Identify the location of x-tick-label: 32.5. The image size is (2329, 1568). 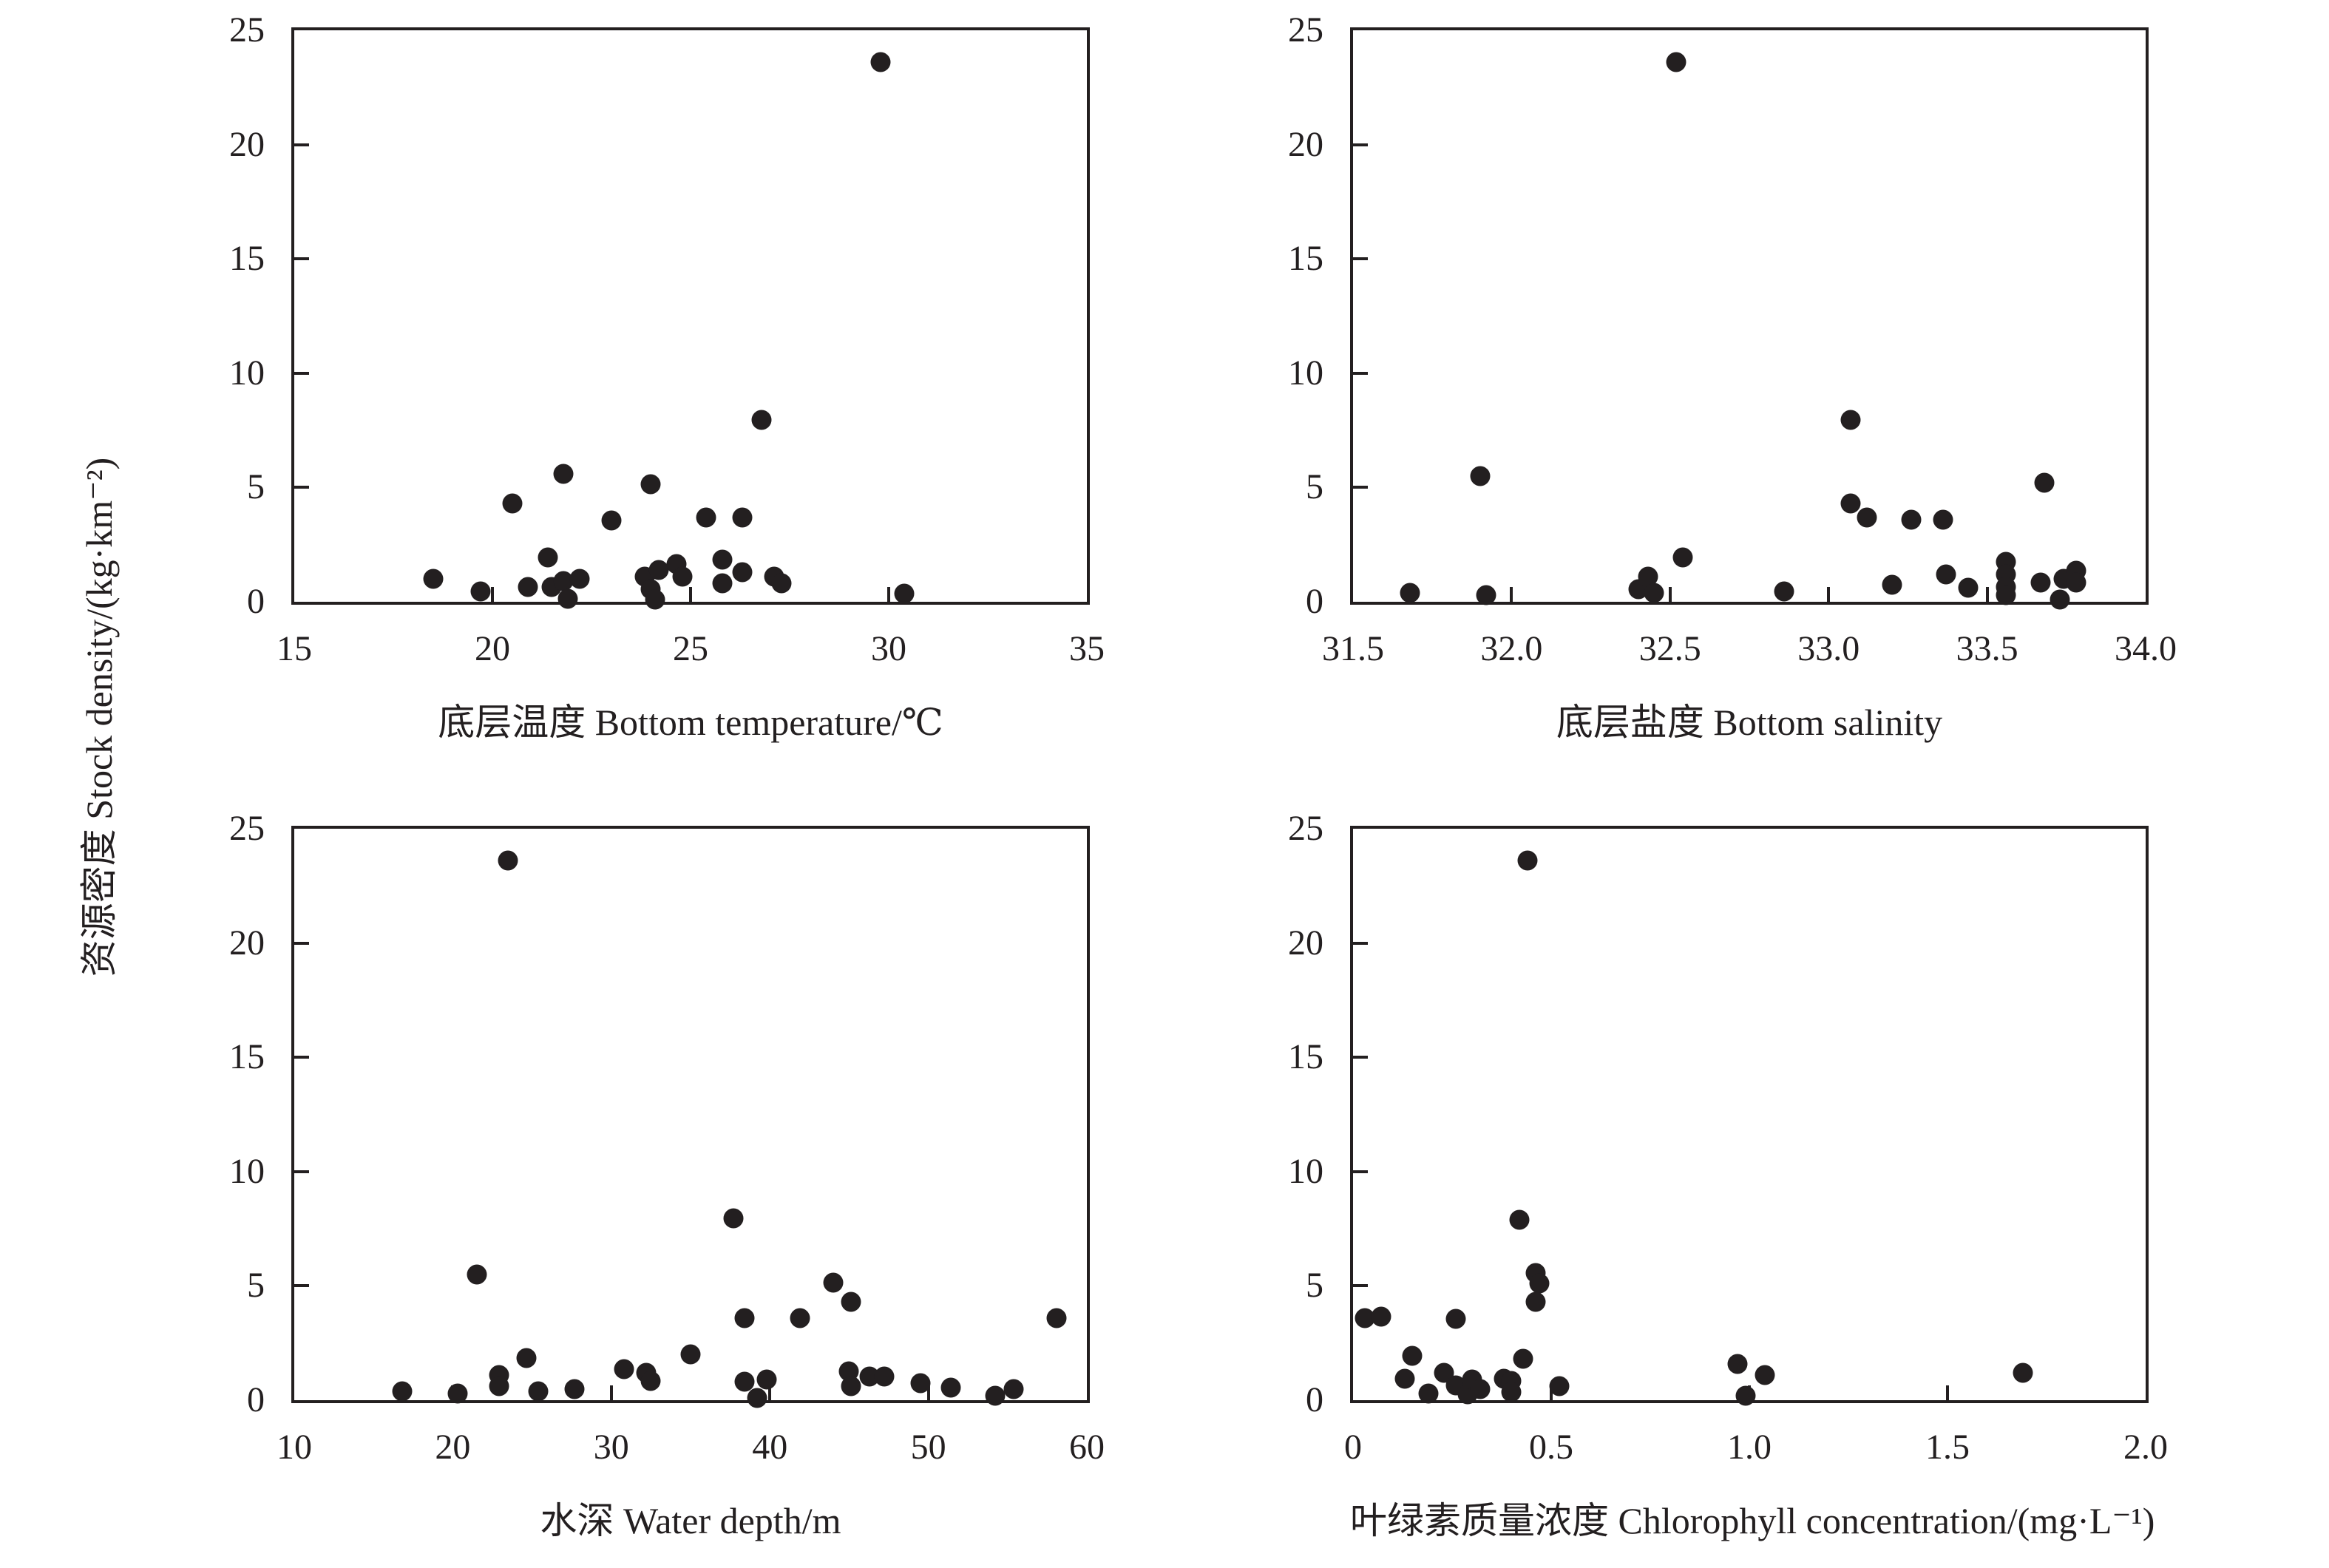
(1669, 648).